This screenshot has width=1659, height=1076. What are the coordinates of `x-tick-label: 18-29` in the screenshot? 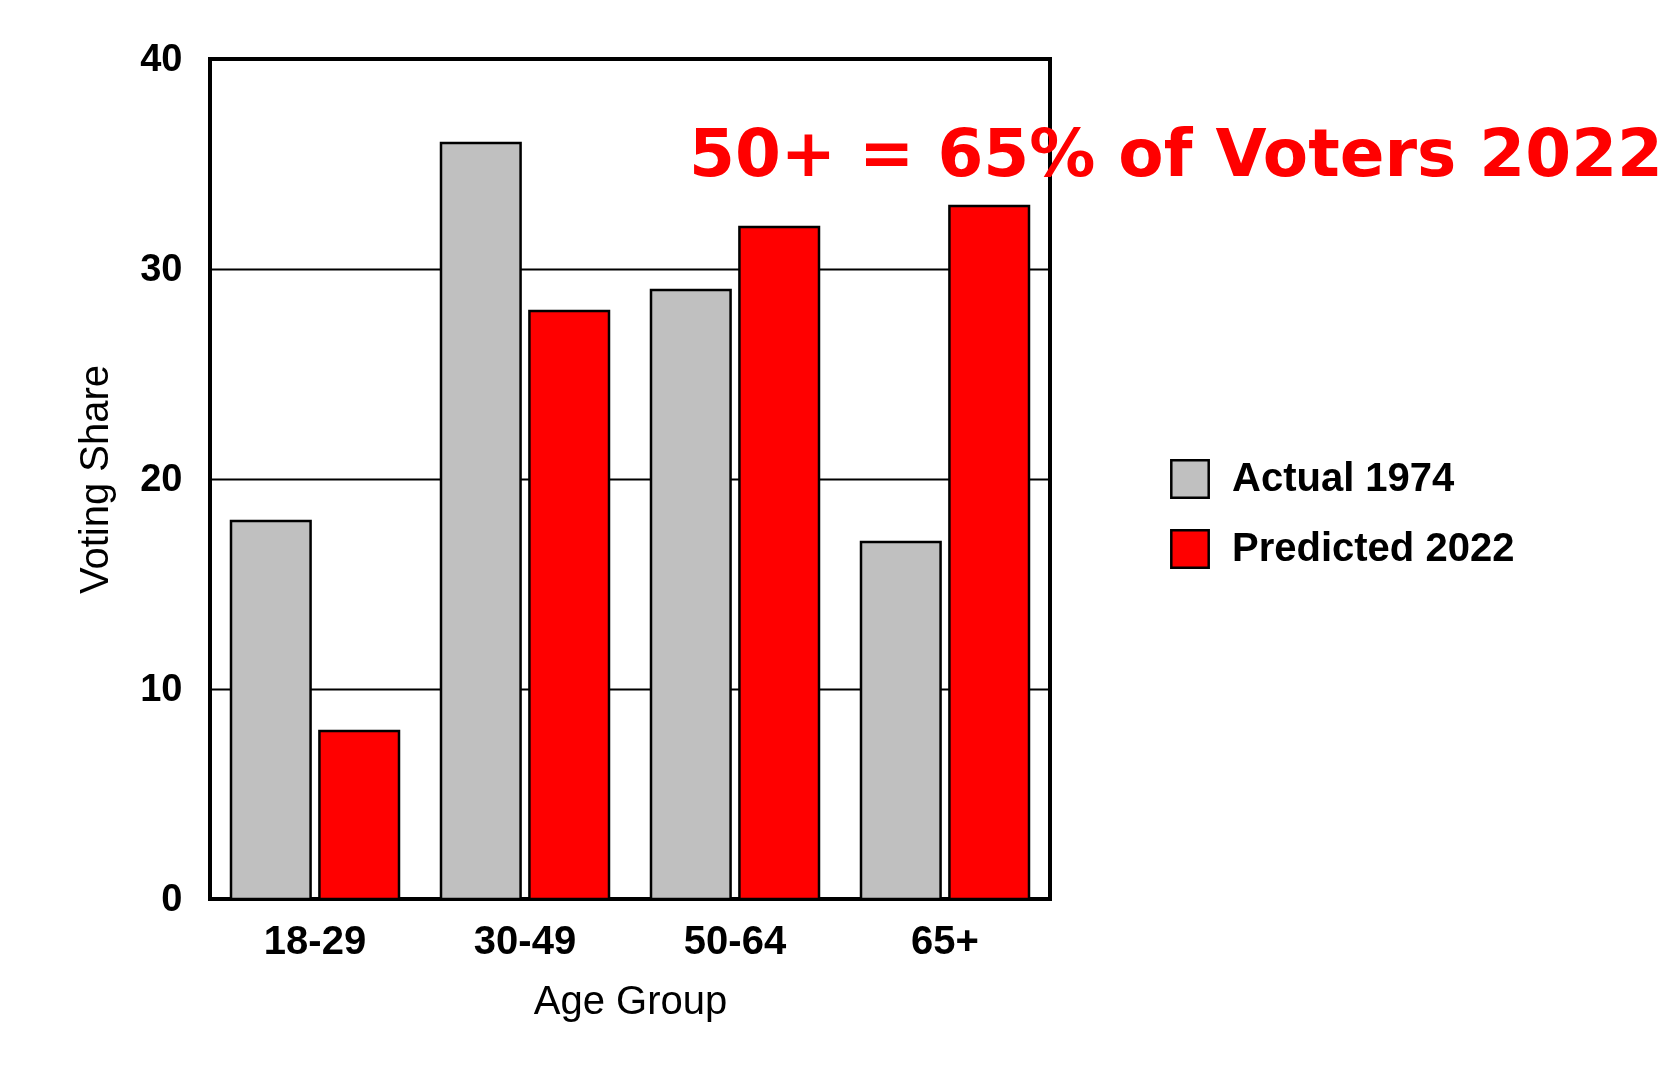 It's located at (315, 939).